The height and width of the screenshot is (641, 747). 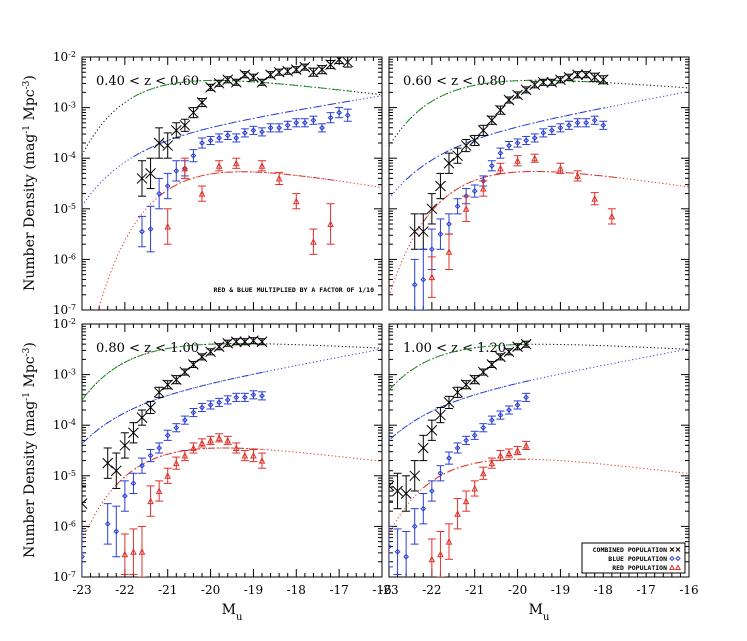 What do you see at coordinates (539, 113) in the screenshot?
I see `combined-fit-dotted` at bounding box center [539, 113].